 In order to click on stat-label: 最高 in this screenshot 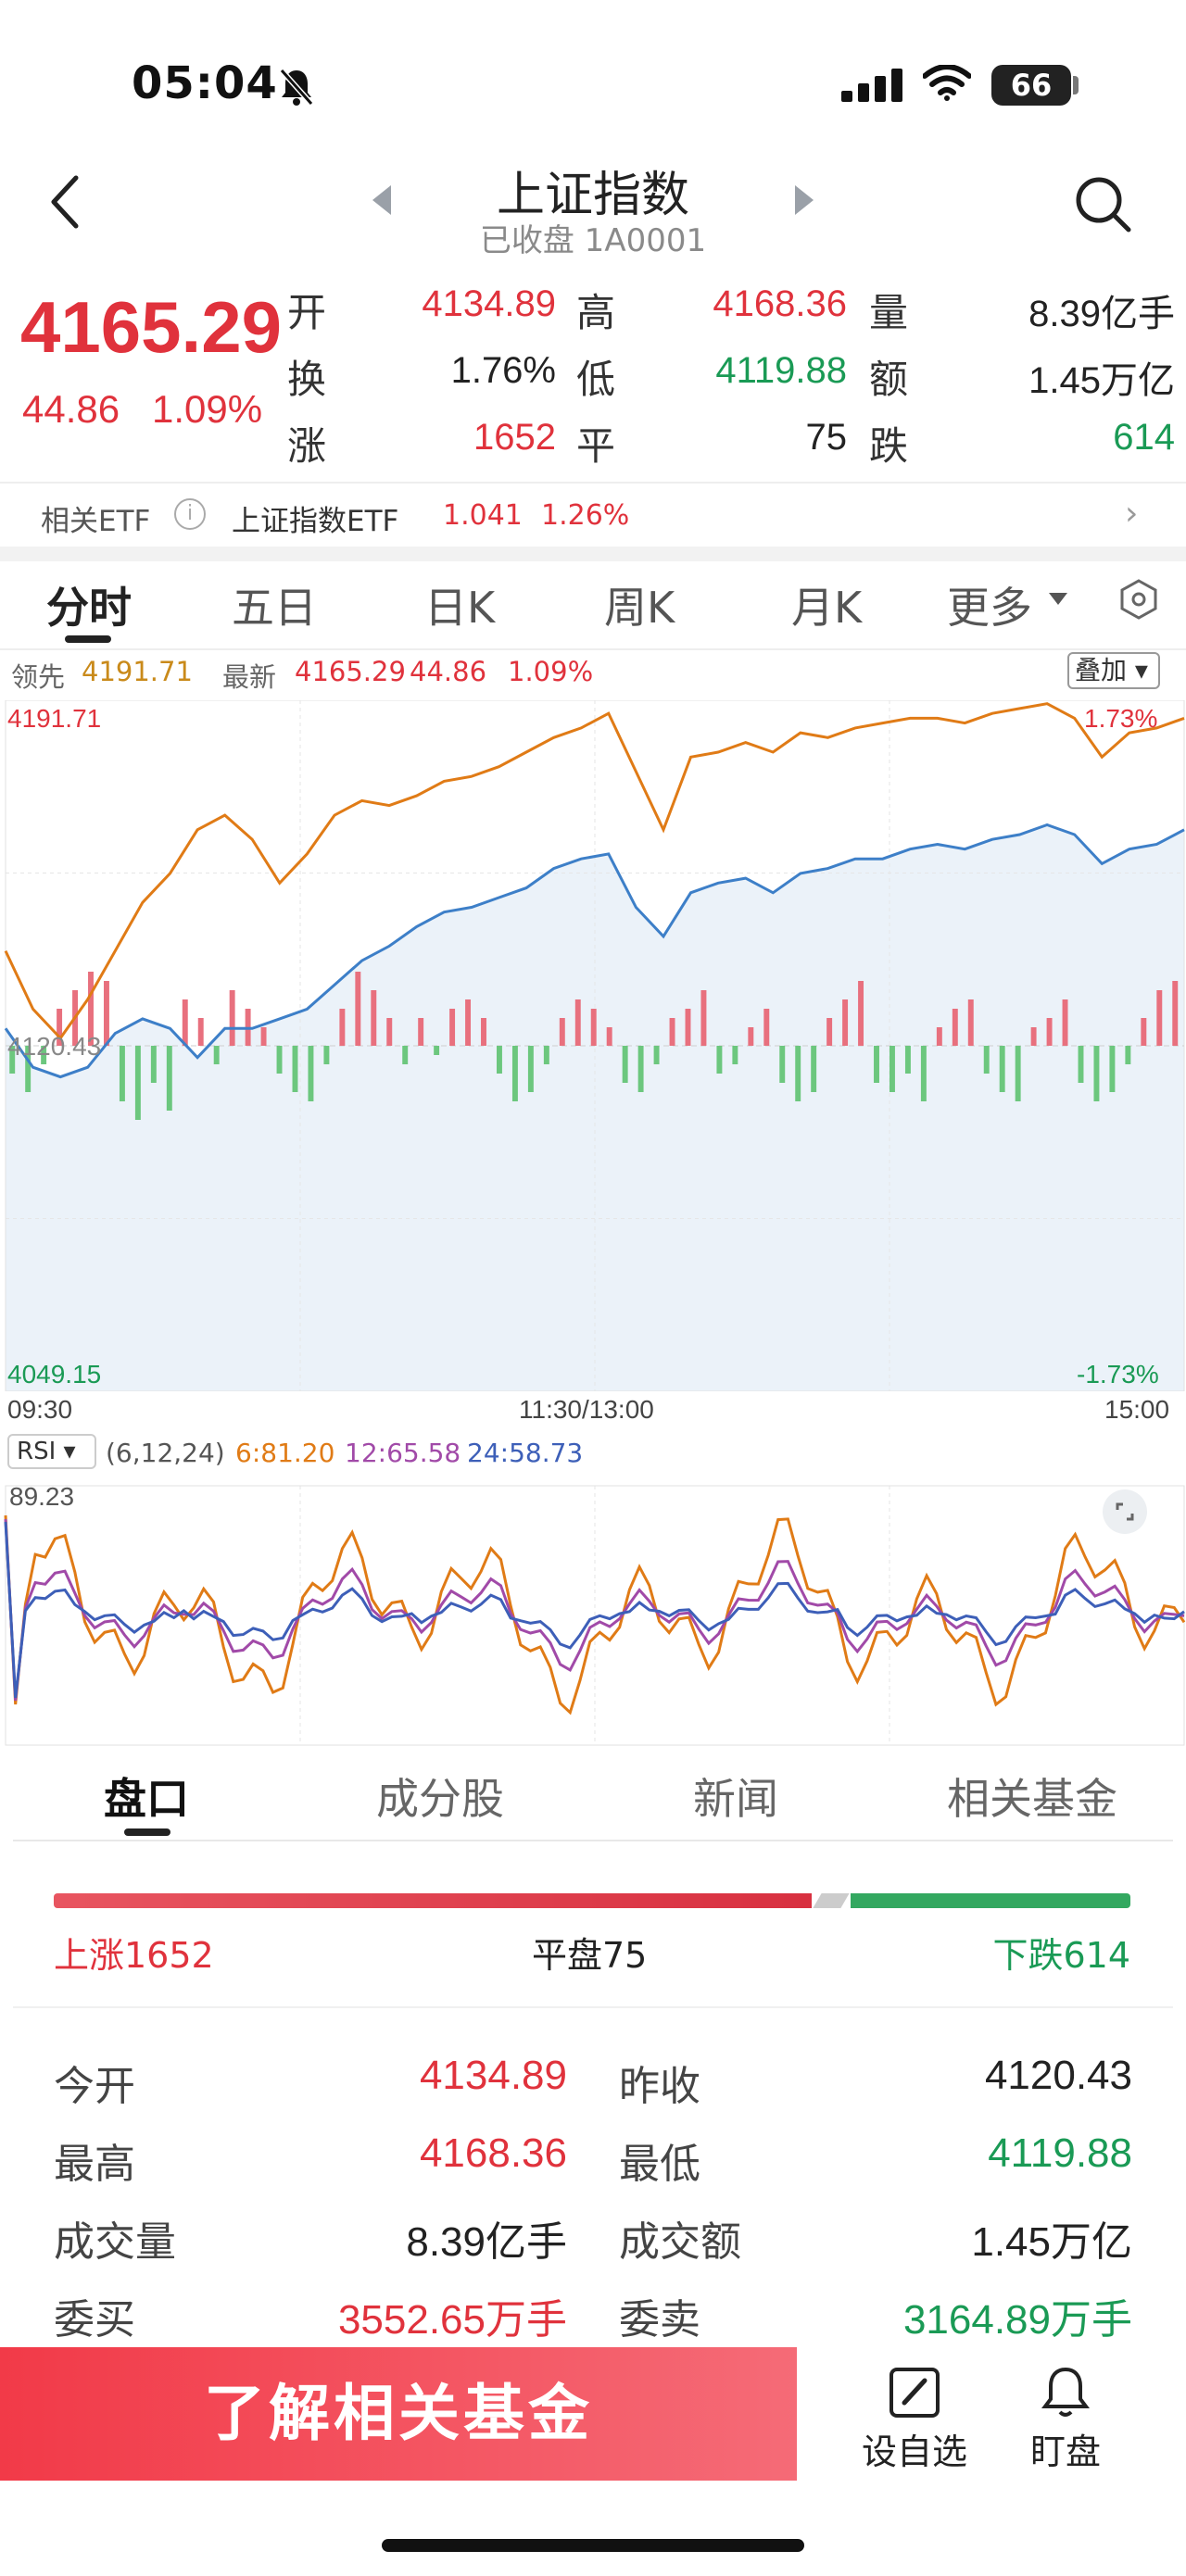, I will do `click(94, 2164)`.